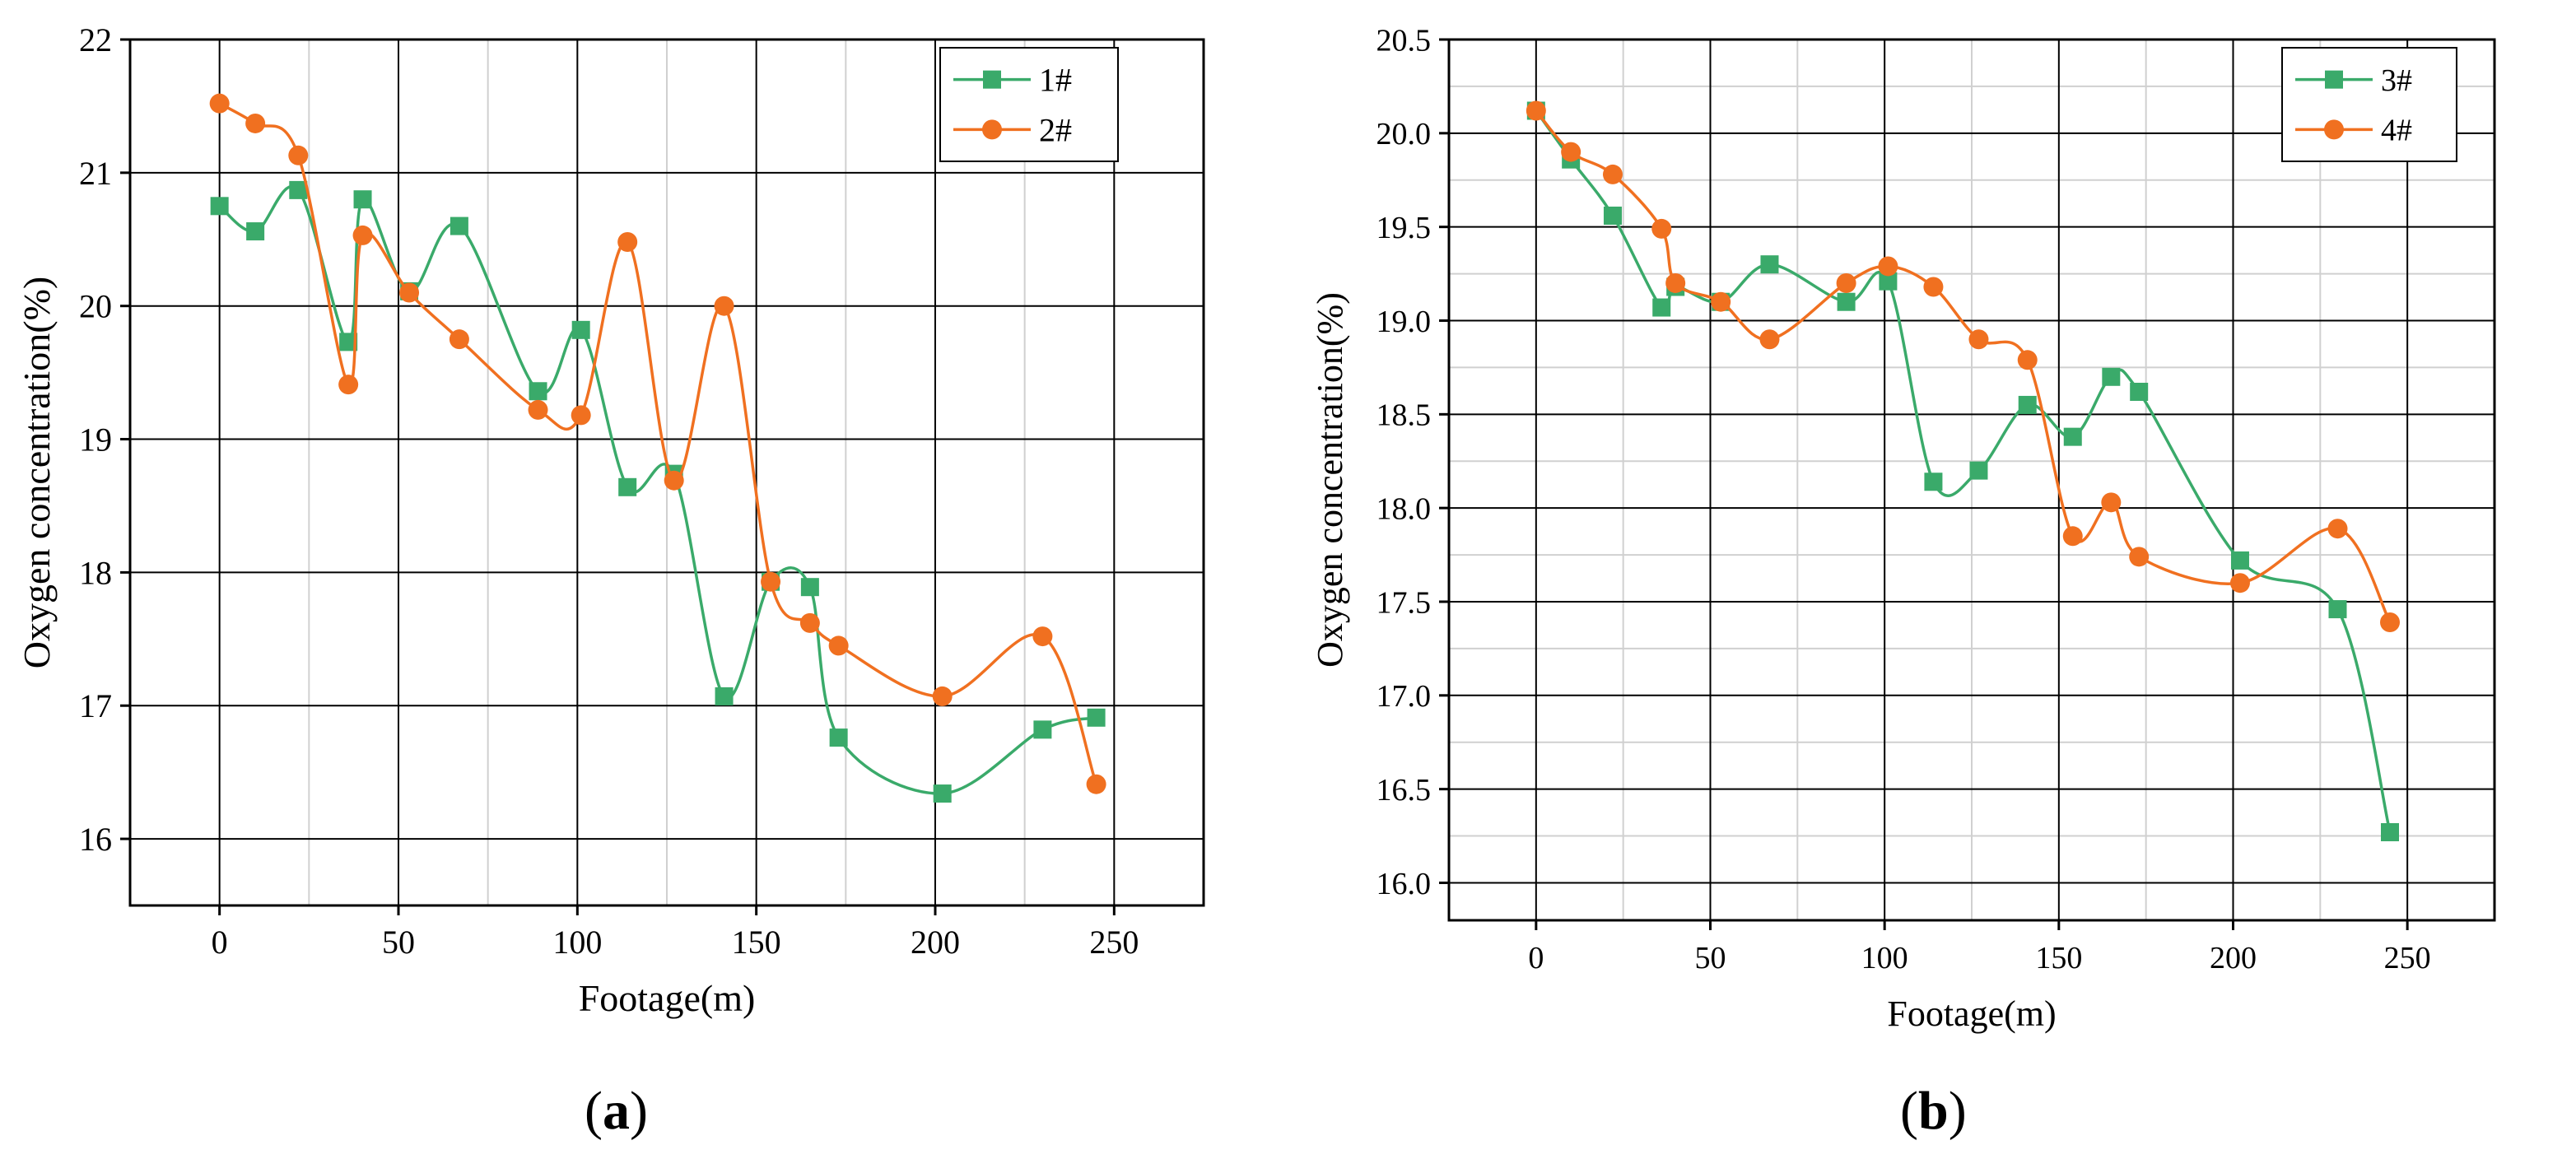 The width and height of the screenshot is (2576, 1159). What do you see at coordinates (1404, 884) in the screenshot?
I see `chart-b-y-tick-label: 16.0` at bounding box center [1404, 884].